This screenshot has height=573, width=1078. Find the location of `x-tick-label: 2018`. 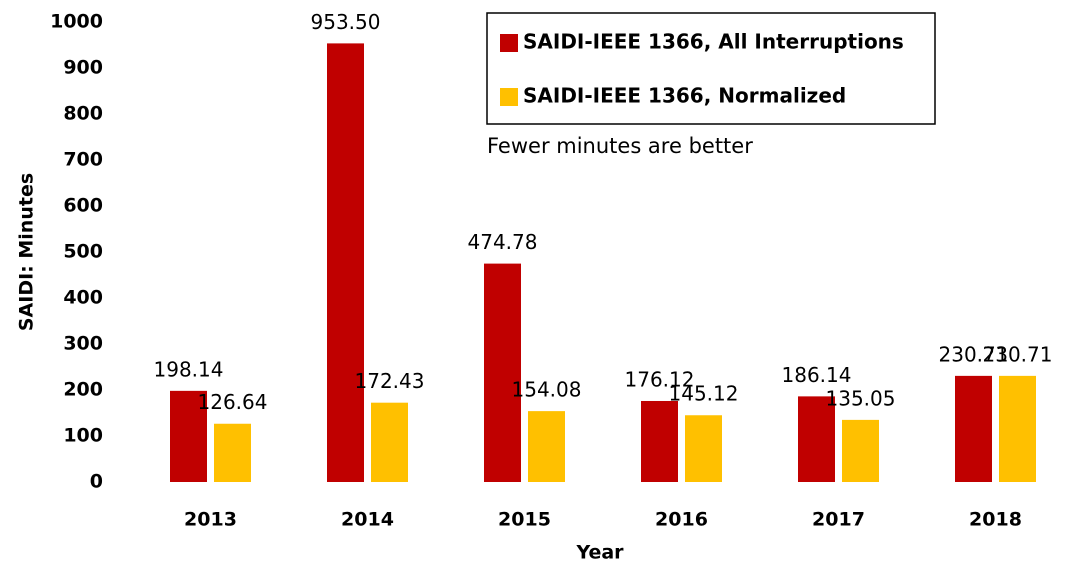

x-tick-label: 2018 is located at coordinates (995, 520).